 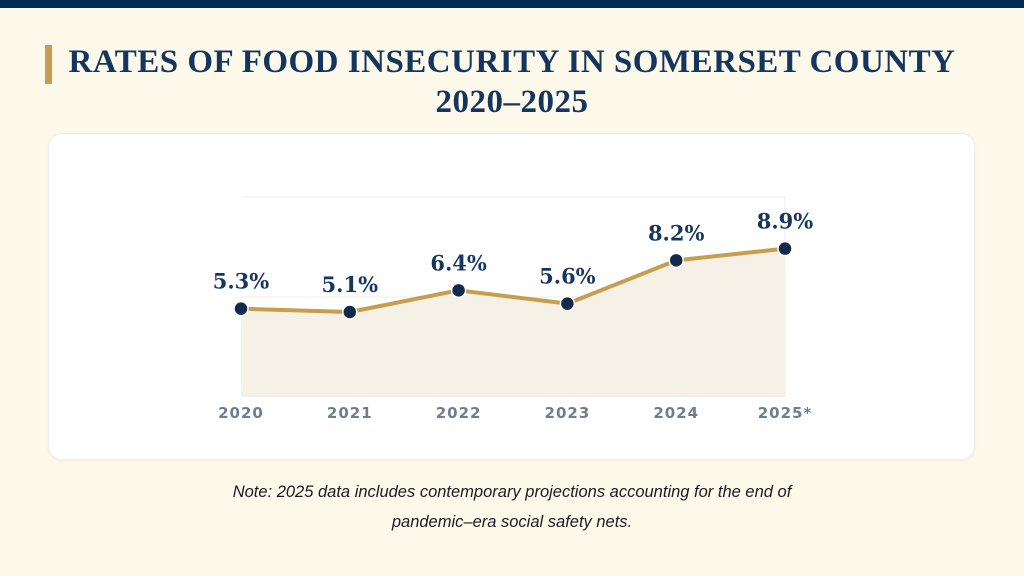 I want to click on x-axis-label: 2020, so click(x=241, y=413).